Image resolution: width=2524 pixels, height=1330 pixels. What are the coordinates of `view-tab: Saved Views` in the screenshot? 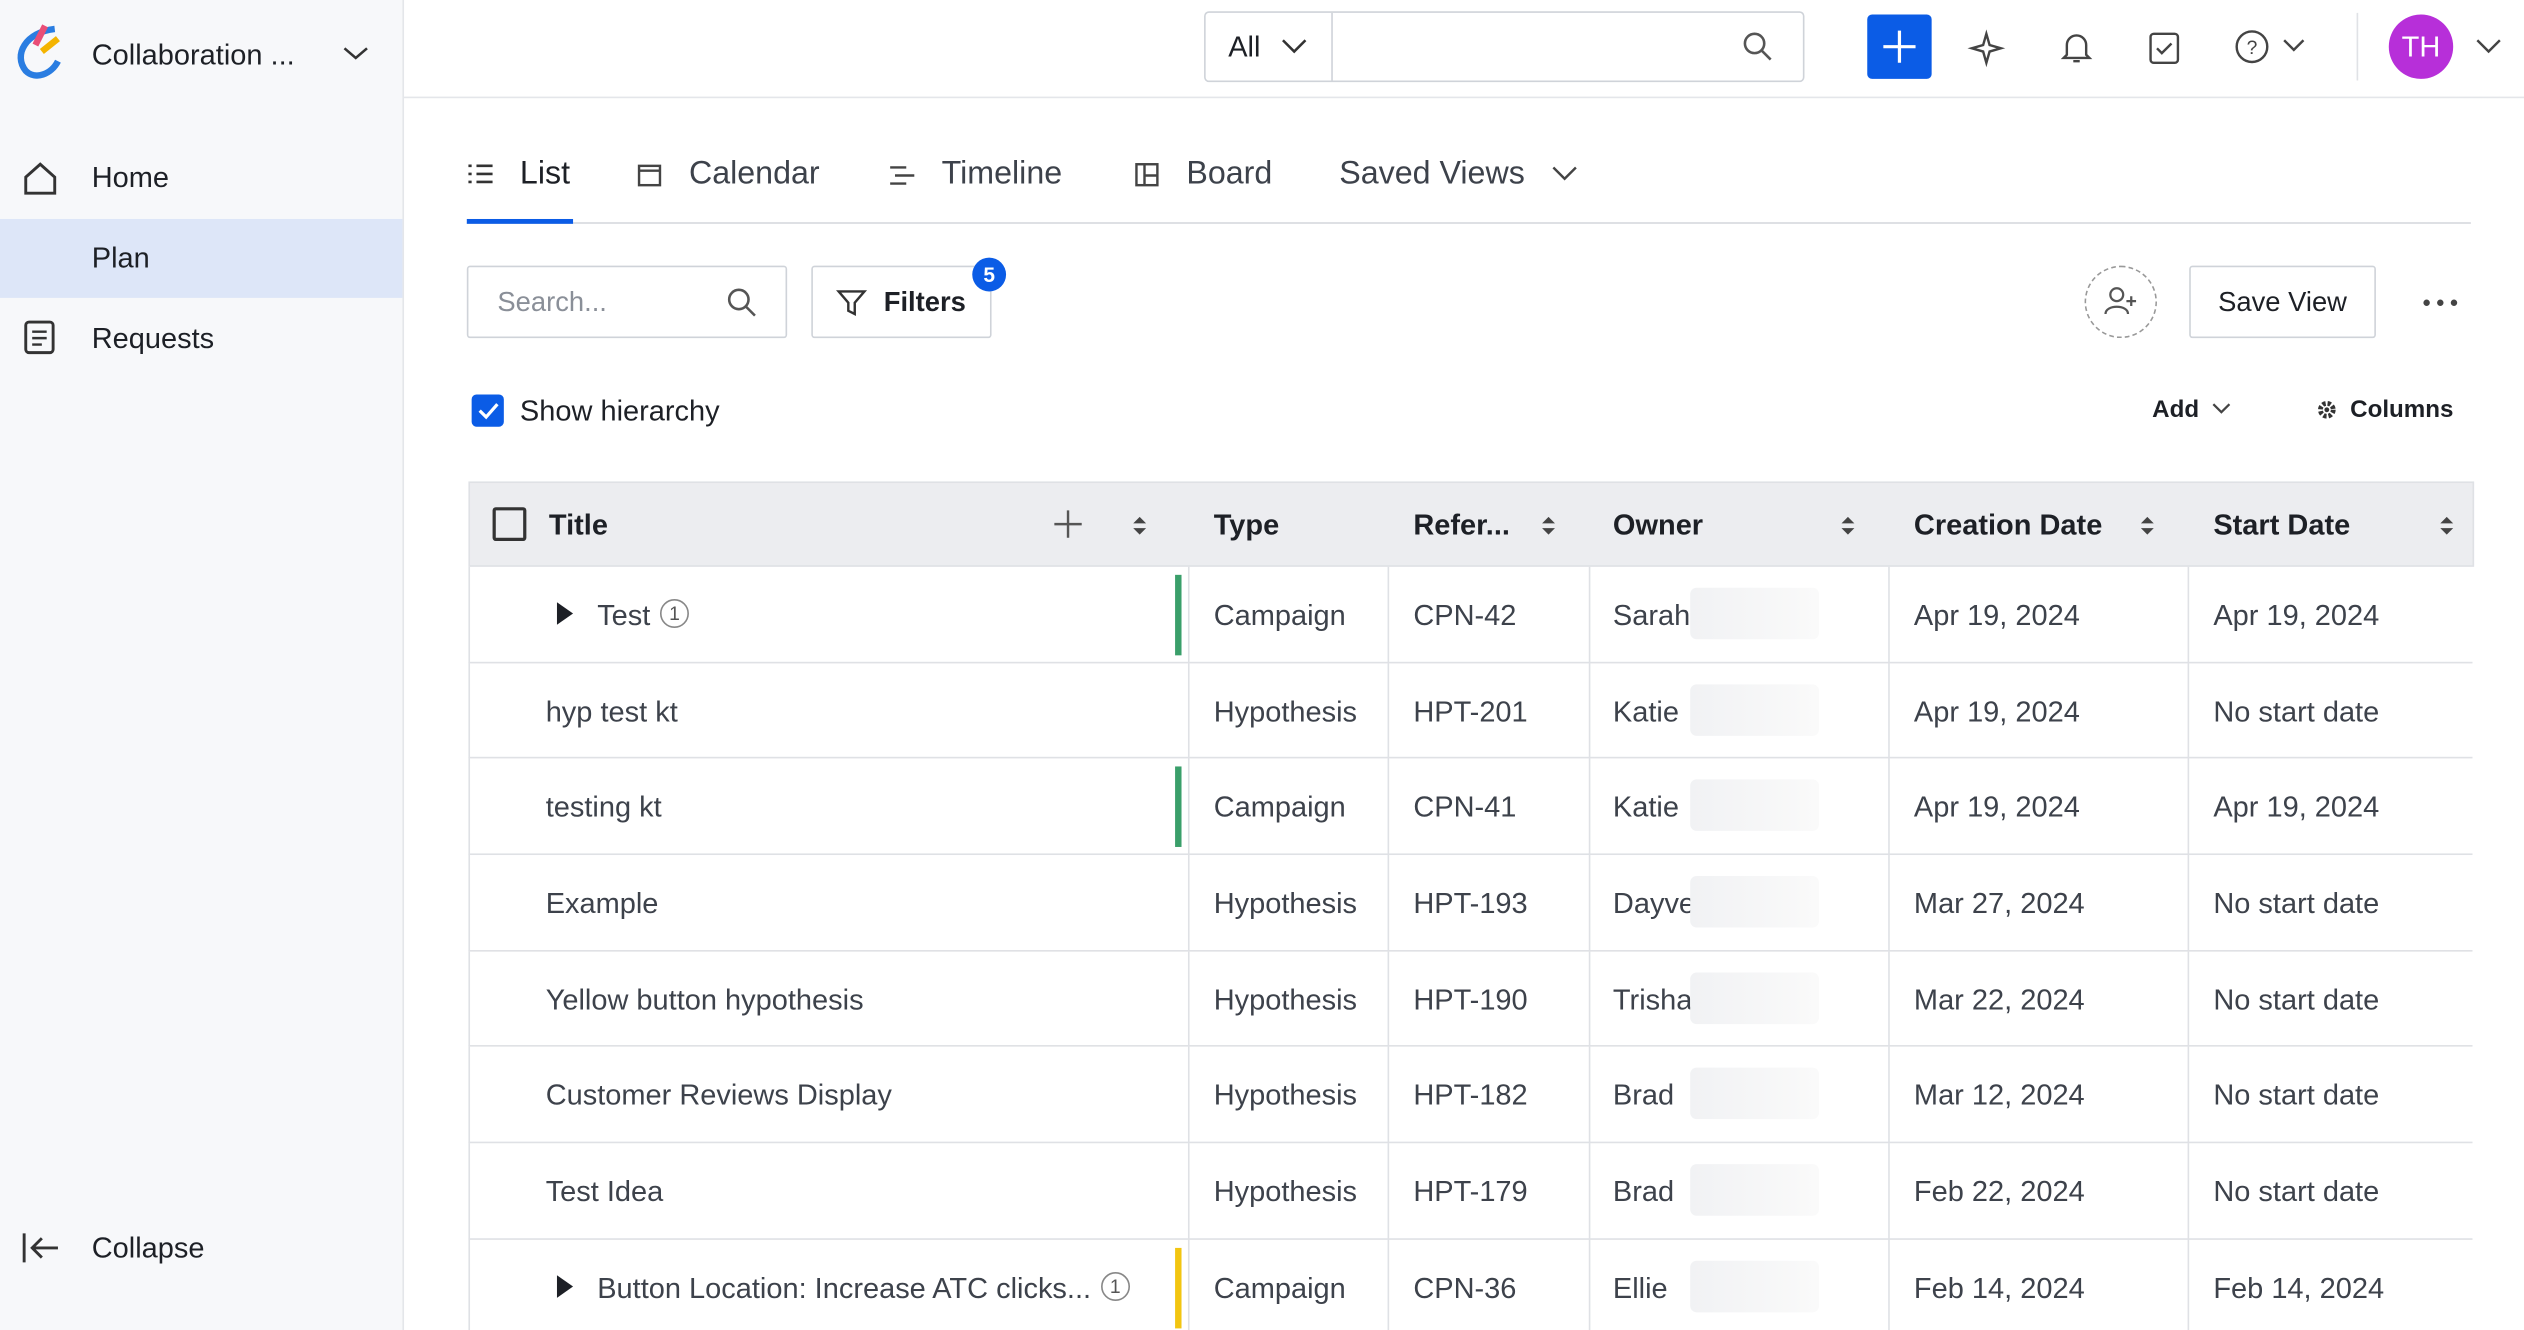 It's located at (1432, 174).